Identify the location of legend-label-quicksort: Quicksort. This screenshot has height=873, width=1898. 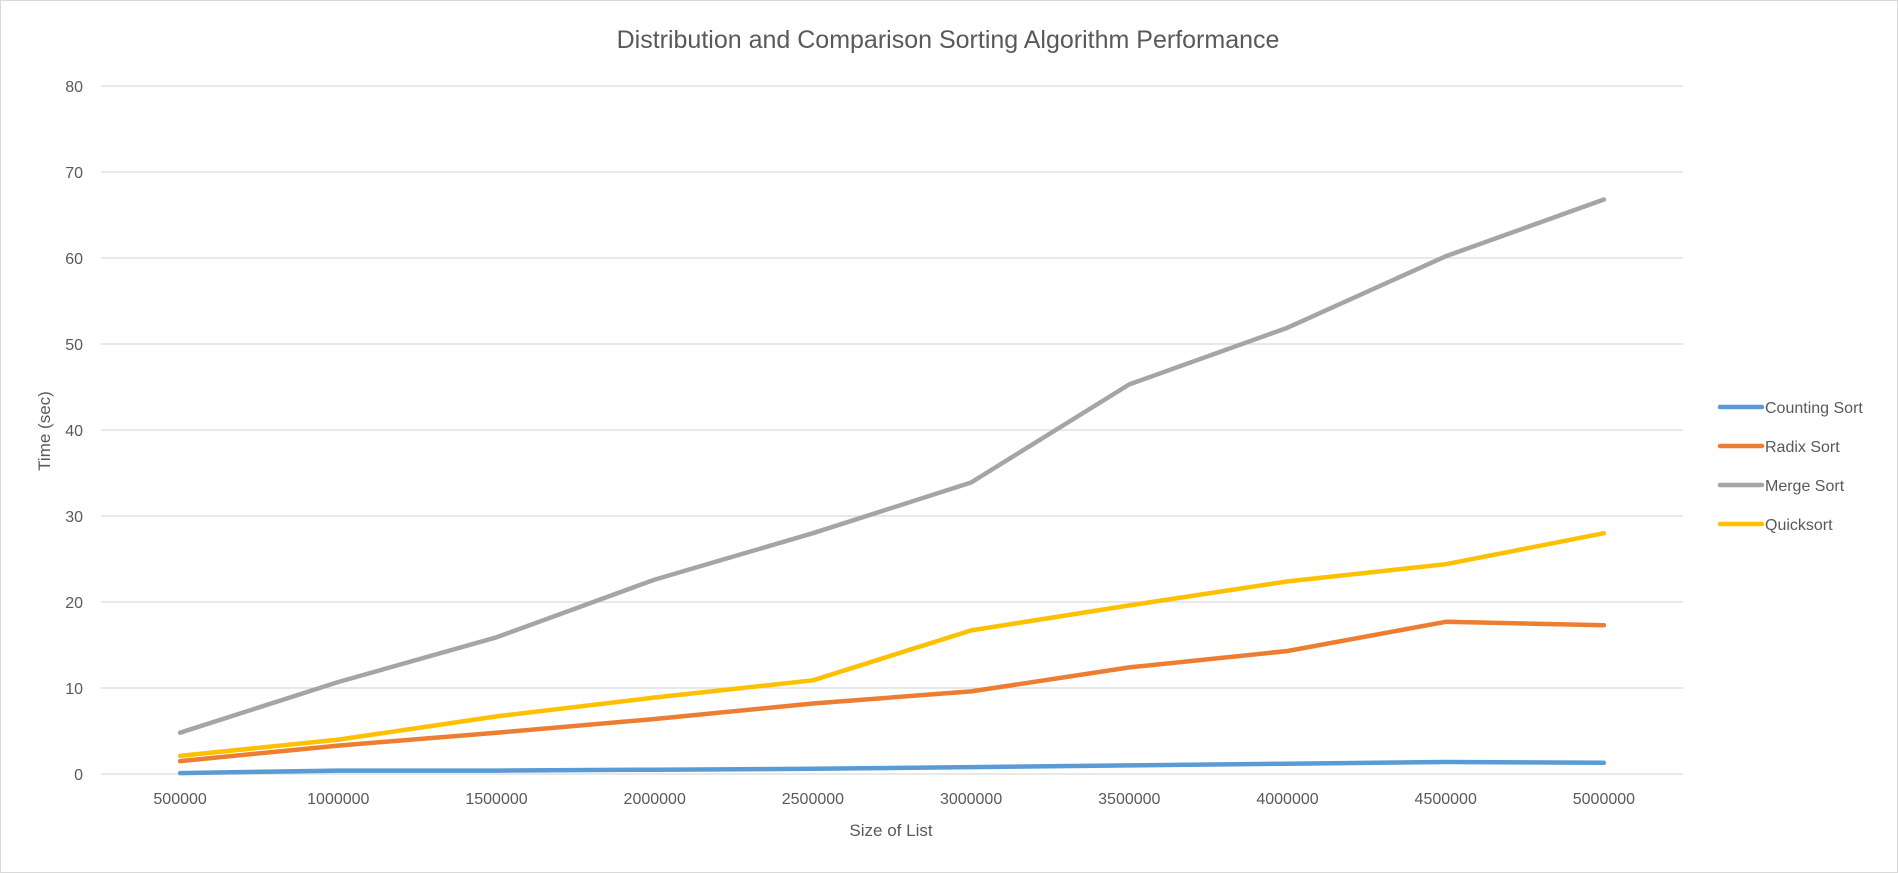
(1799, 525).